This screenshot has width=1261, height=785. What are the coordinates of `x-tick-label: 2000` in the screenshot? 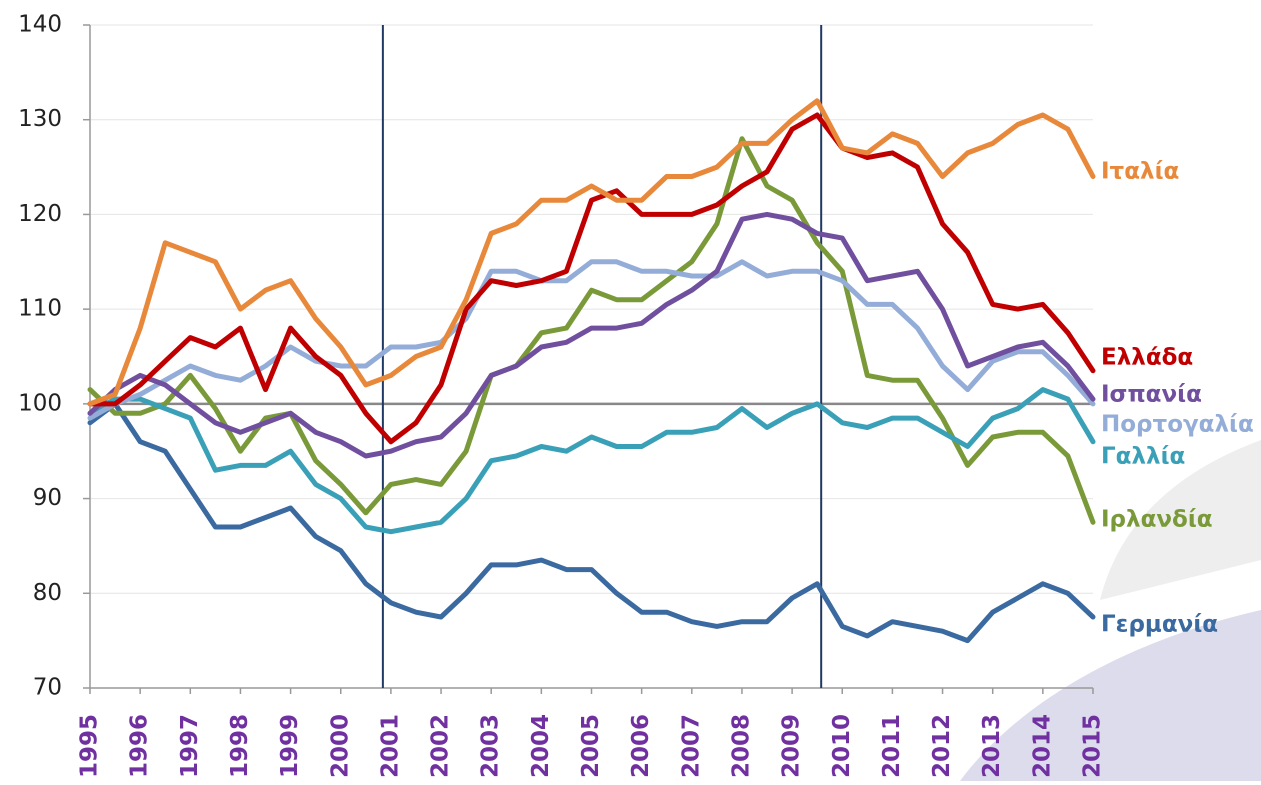 It's located at (340, 746).